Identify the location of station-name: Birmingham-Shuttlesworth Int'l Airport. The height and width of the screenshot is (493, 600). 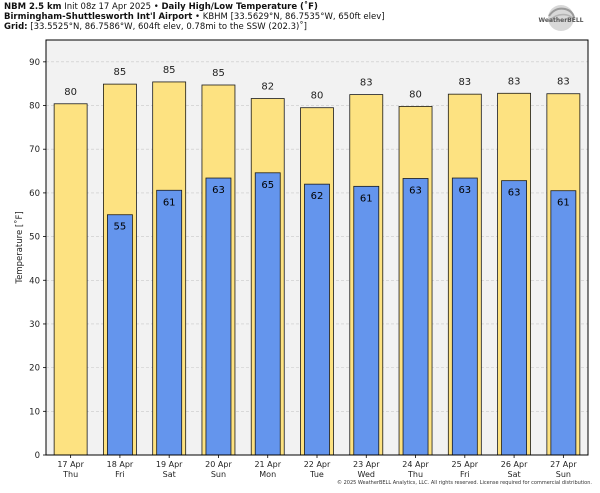
(98, 17).